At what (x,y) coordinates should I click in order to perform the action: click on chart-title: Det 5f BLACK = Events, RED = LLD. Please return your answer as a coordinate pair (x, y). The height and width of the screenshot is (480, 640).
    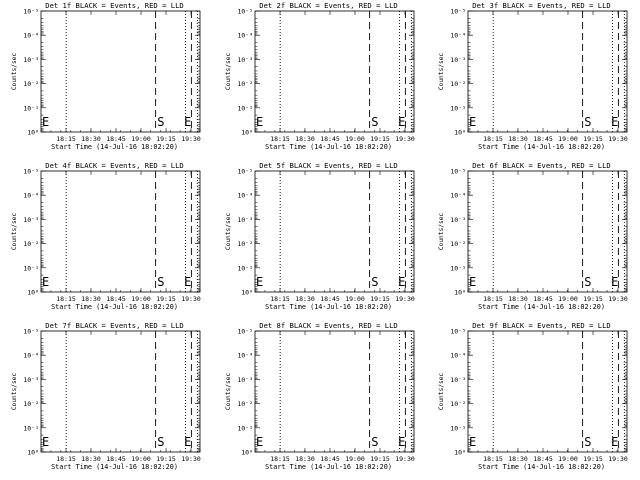
    Looking at the image, I should click on (328, 165).